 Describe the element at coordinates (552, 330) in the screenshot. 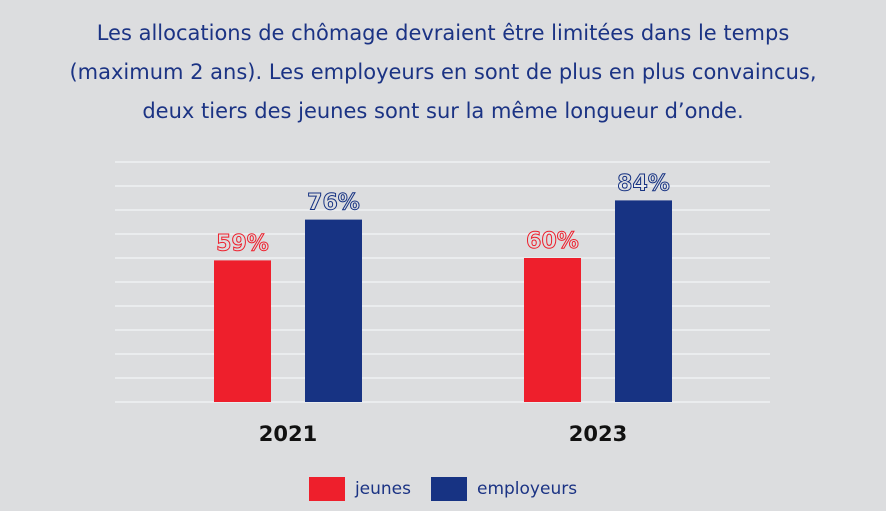

I see `bar-jeunes-2023` at that location.